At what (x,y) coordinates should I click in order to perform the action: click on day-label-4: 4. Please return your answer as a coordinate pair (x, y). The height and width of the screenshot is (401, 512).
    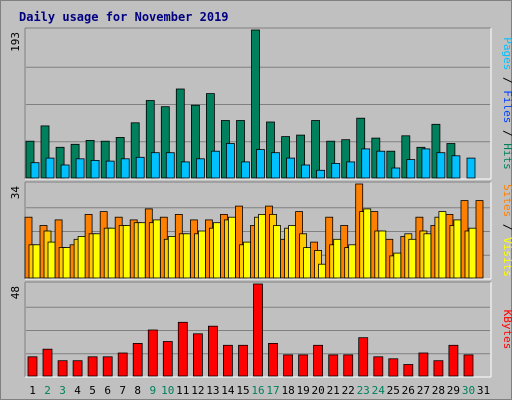
    Looking at the image, I should click on (77, 390).